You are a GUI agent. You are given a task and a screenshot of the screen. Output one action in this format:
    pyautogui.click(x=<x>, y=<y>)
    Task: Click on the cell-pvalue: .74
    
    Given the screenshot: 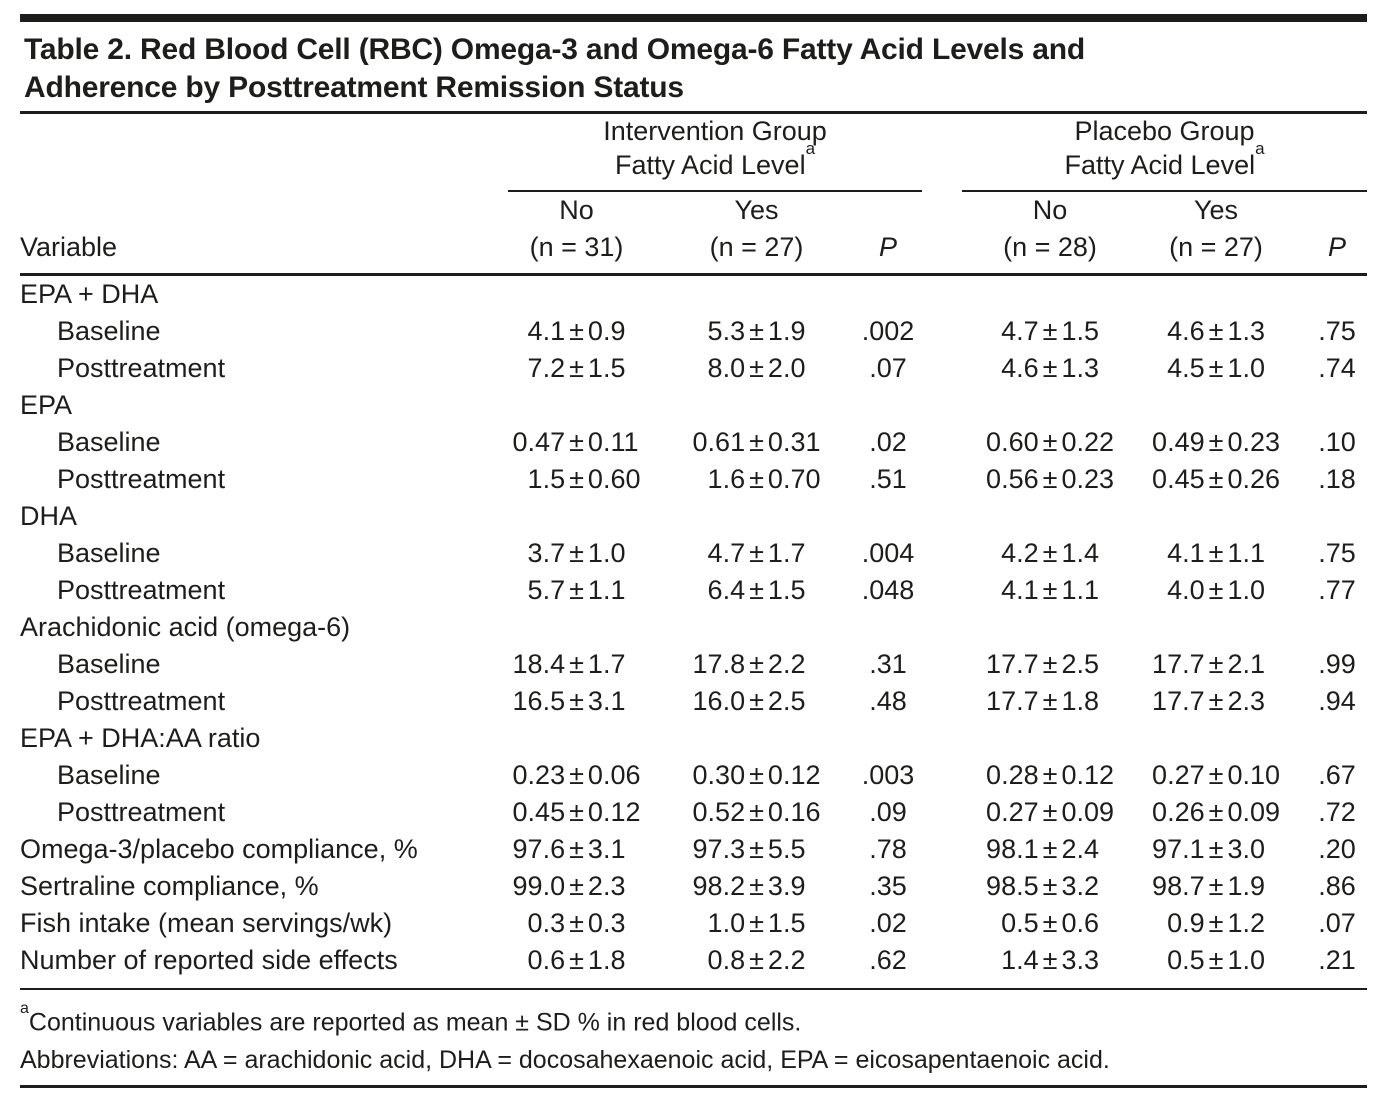 What is the action you would take?
    pyautogui.click(x=1337, y=368)
    